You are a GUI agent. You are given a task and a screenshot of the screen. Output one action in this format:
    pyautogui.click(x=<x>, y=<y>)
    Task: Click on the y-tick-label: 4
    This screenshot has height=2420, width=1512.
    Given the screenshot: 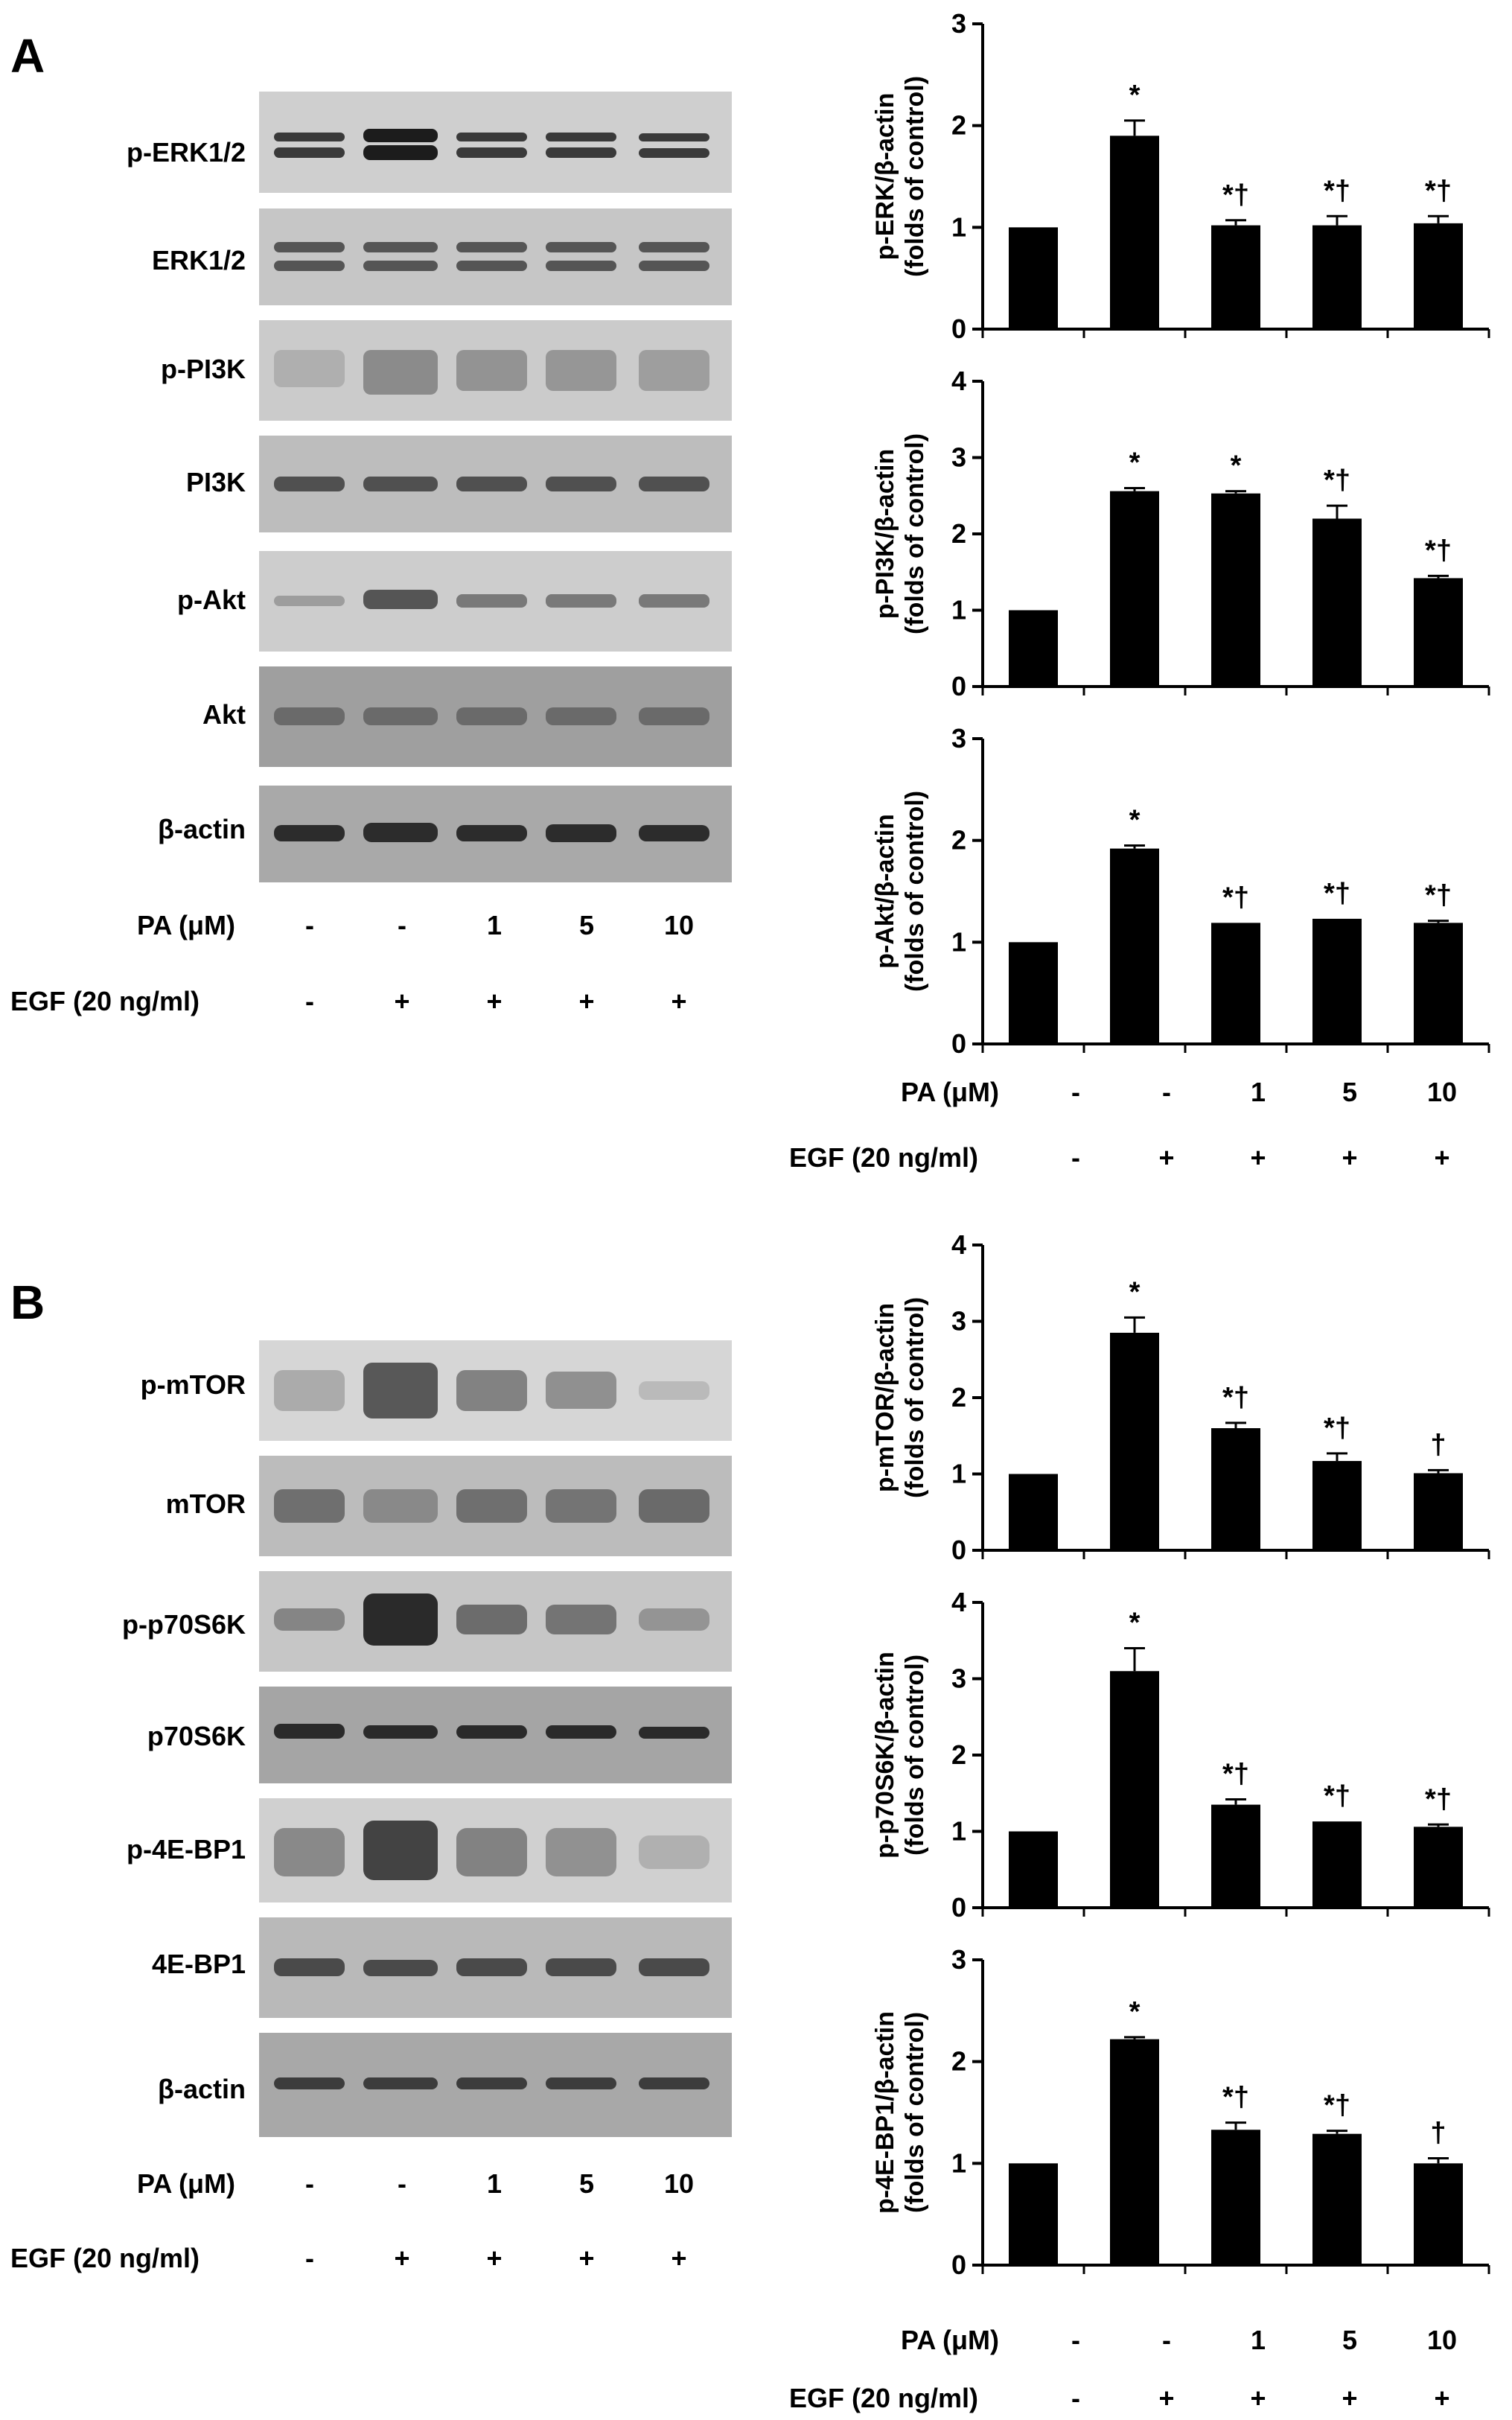 What is the action you would take?
    pyautogui.click(x=958, y=381)
    